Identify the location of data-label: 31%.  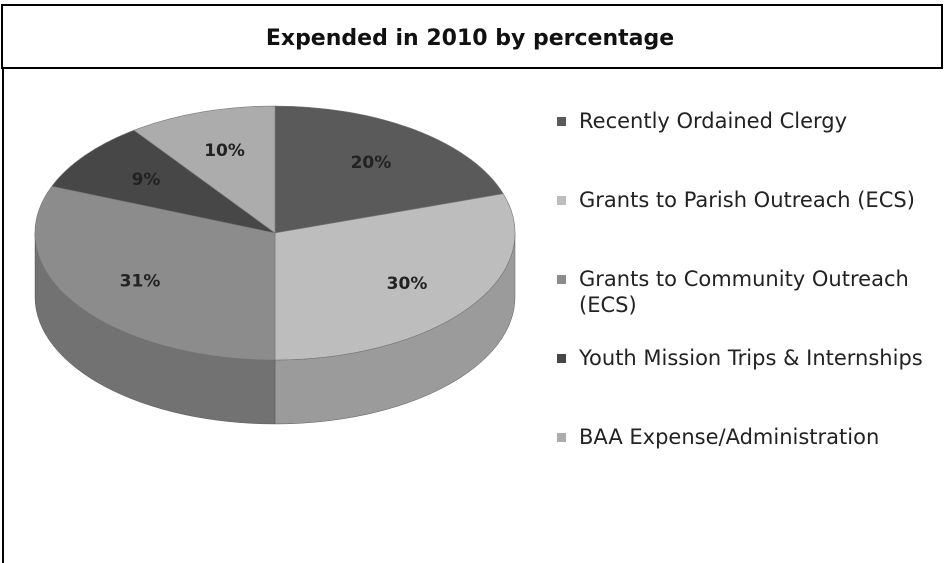
(140, 282).